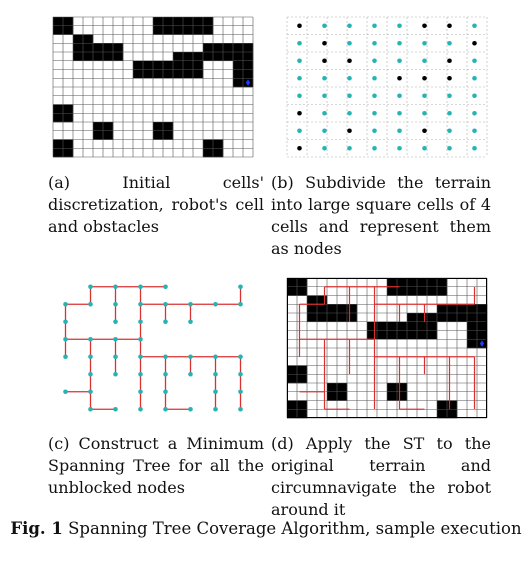 This screenshot has width=532, height=563. Describe the element at coordinates (387, 87) in the screenshot. I see `panel-b-nodes` at that location.